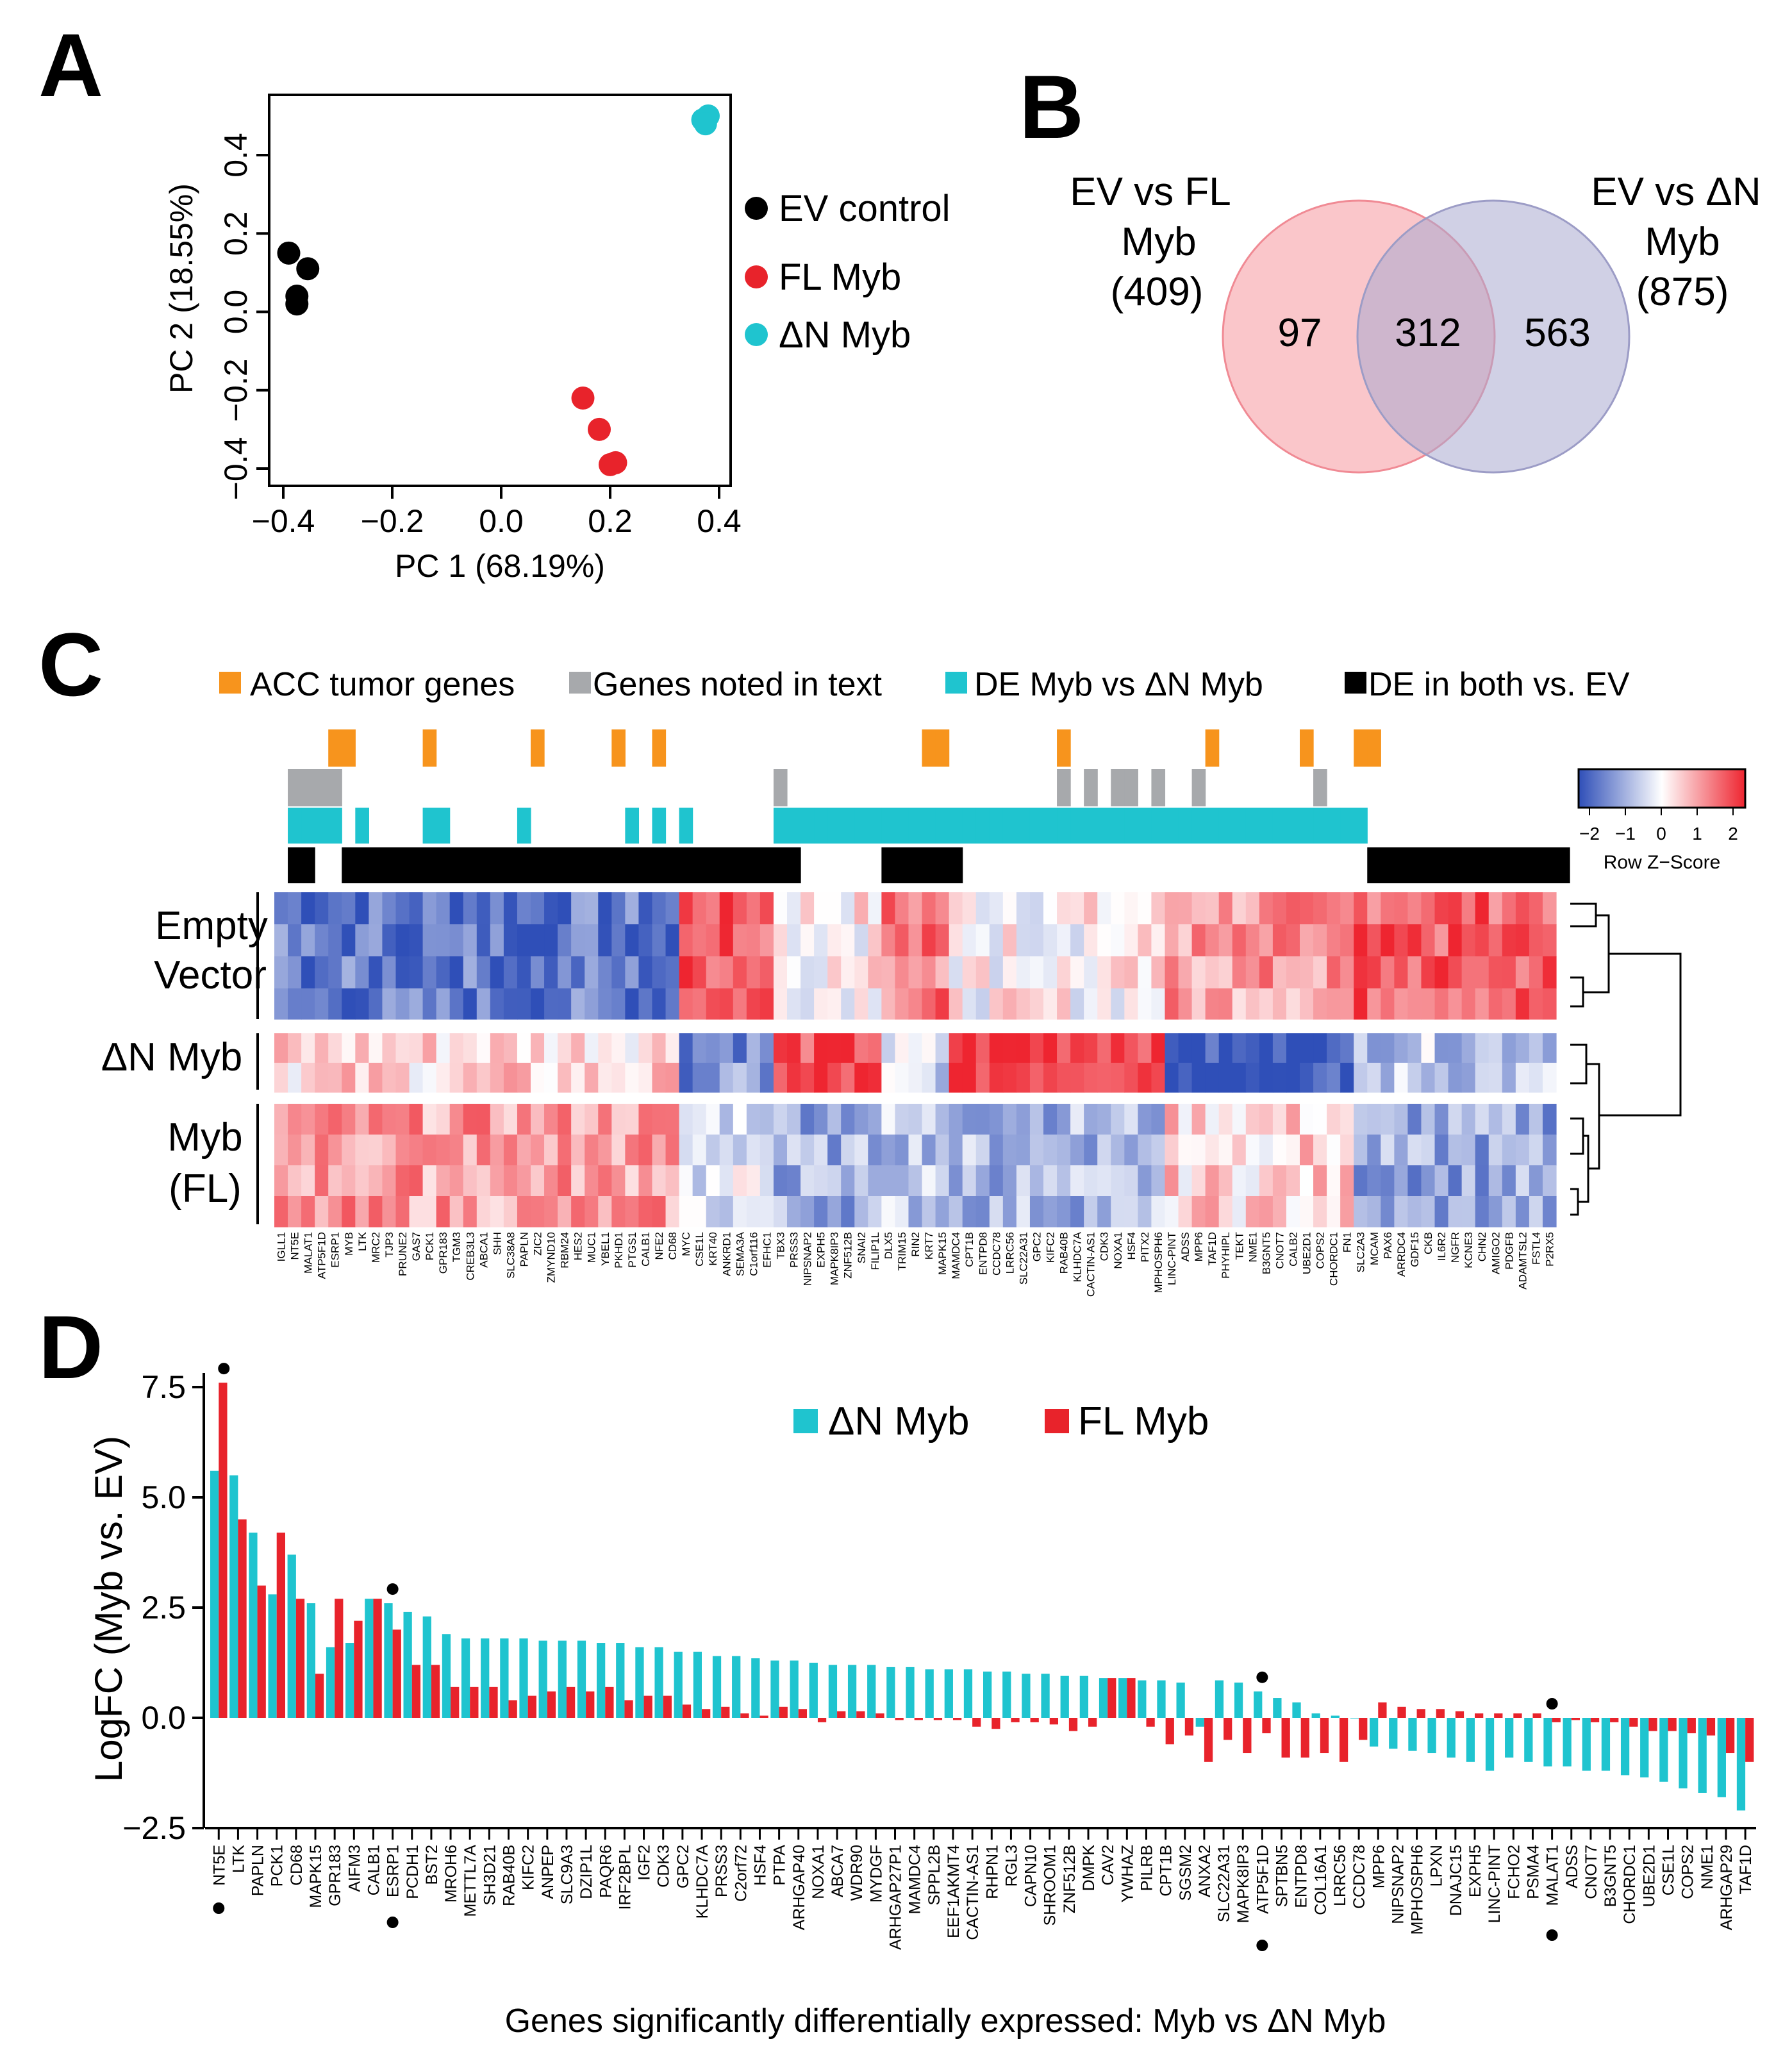 Image resolution: width=1792 pixels, height=2055 pixels. I want to click on annotation-de-NFE2, so click(659, 826).